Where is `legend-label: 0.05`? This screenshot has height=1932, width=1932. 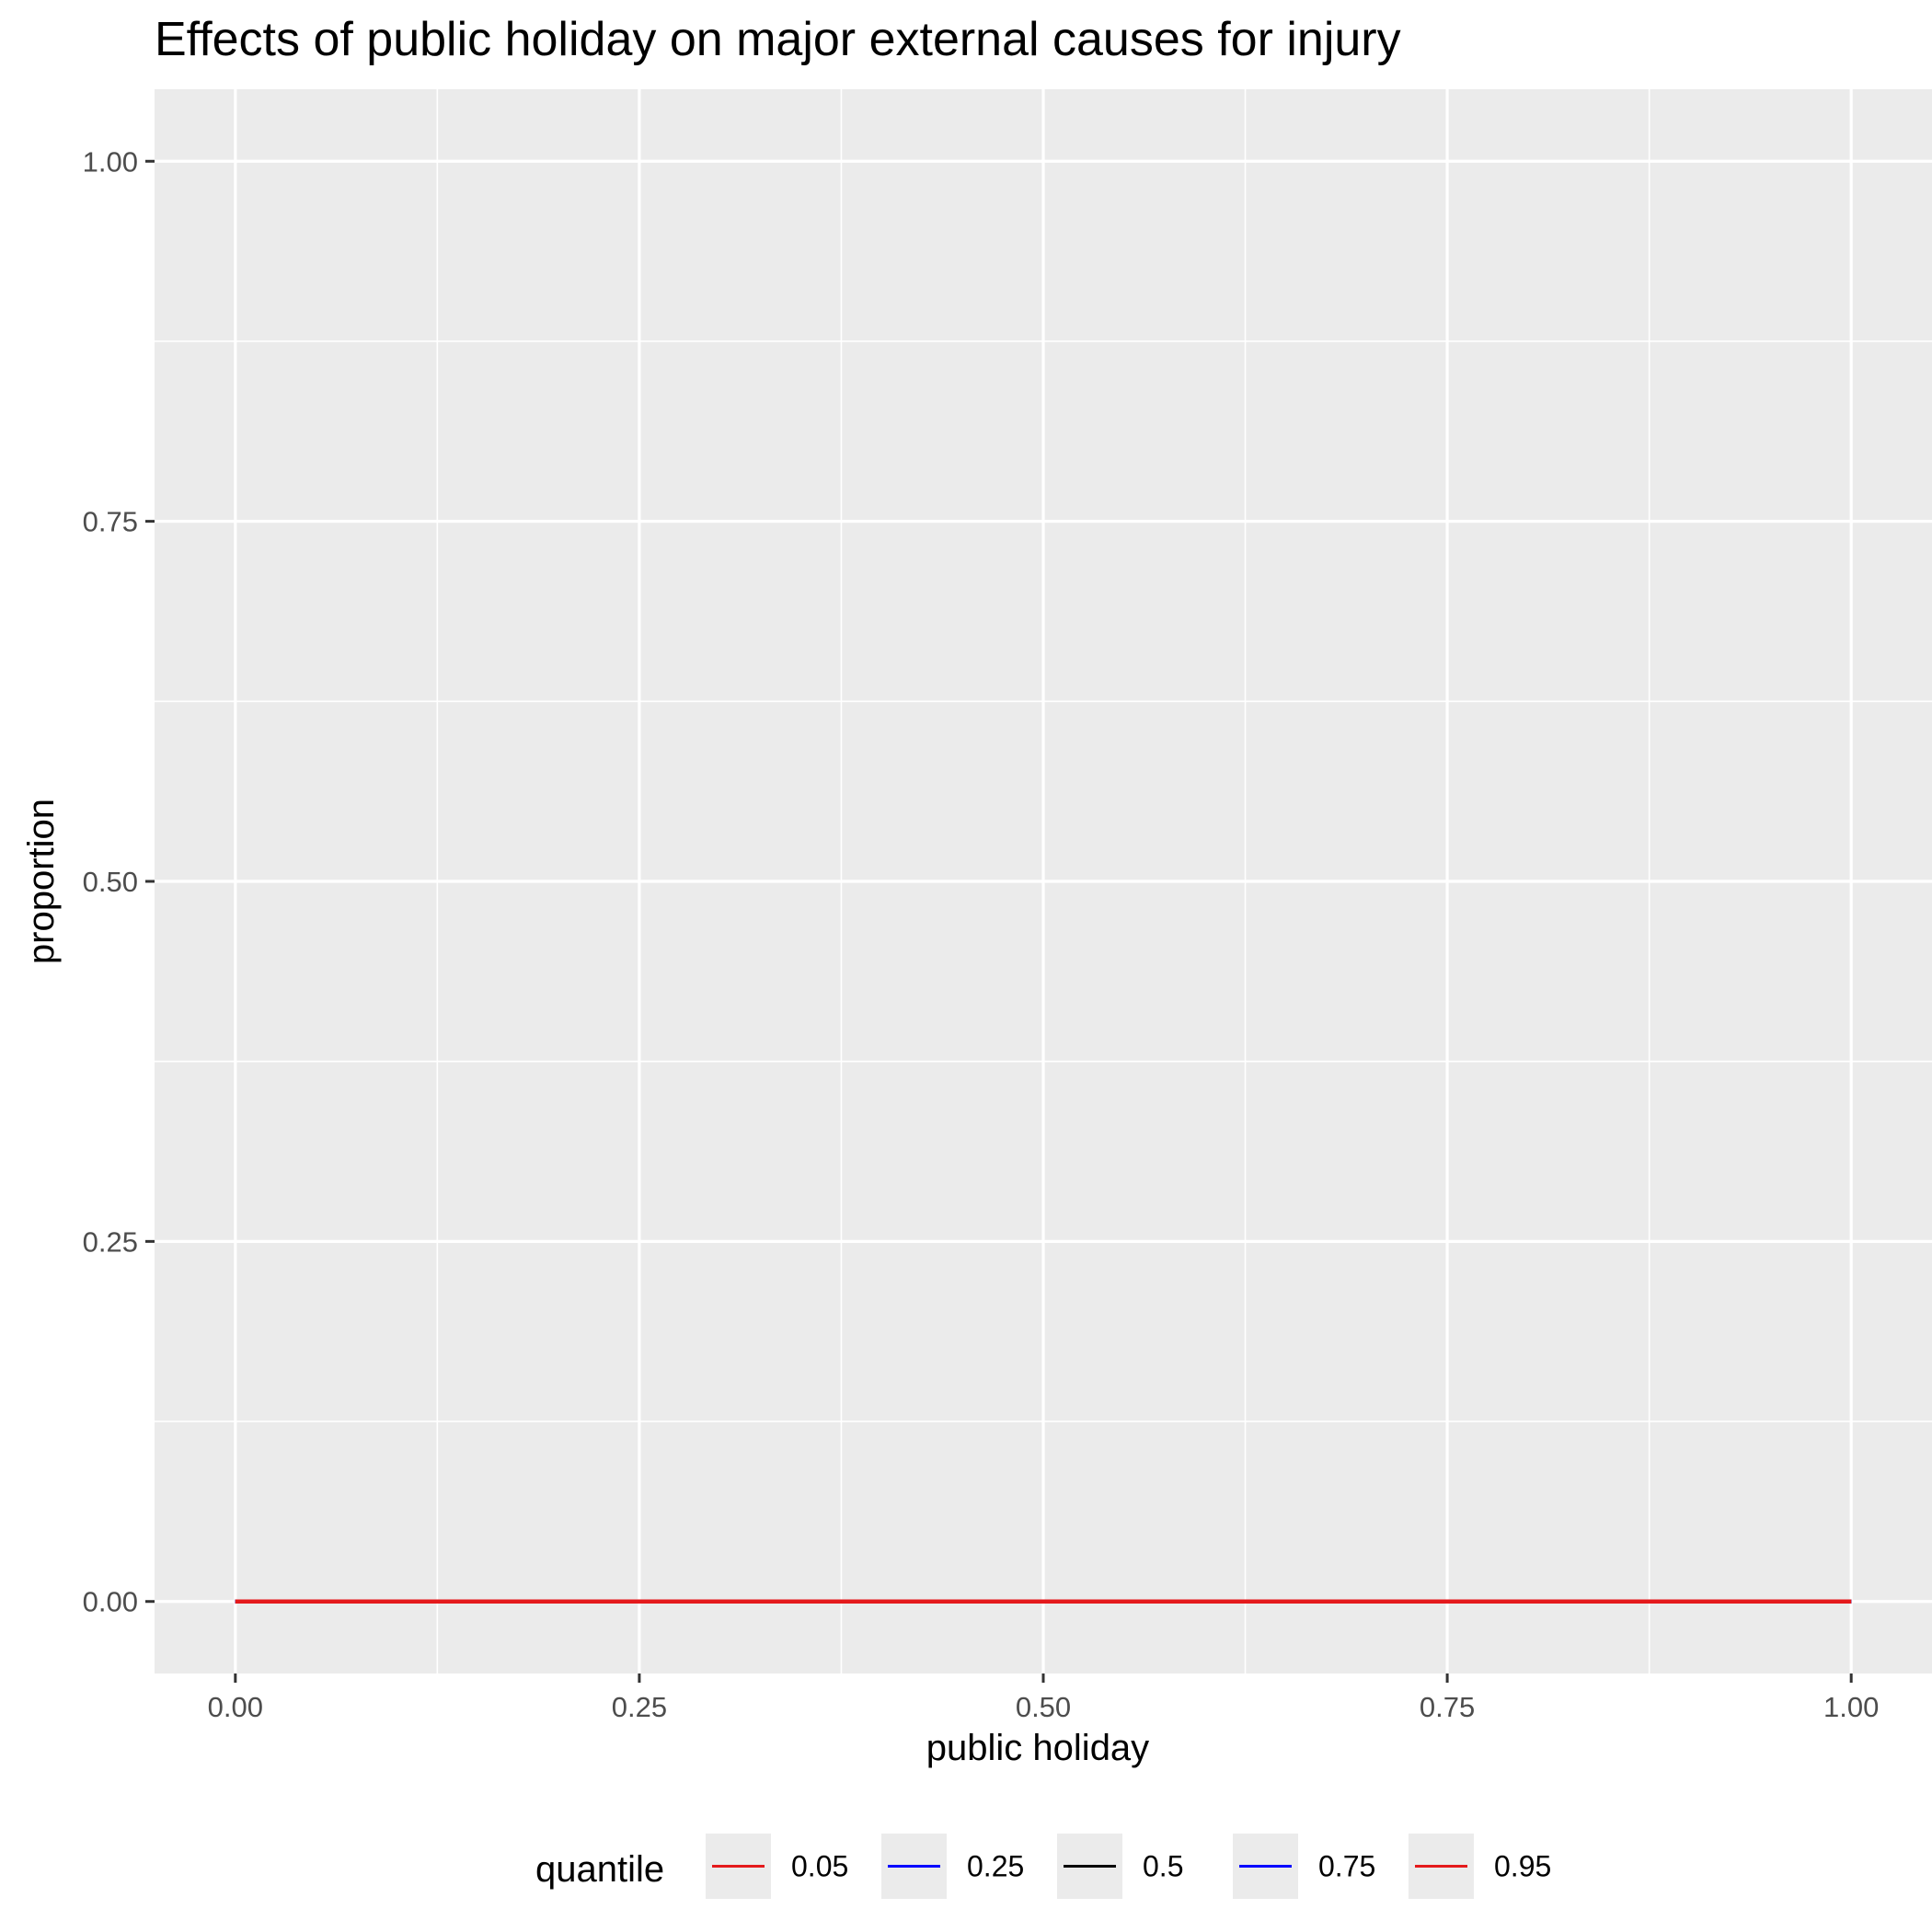 legend-label: 0.05 is located at coordinates (819, 1866).